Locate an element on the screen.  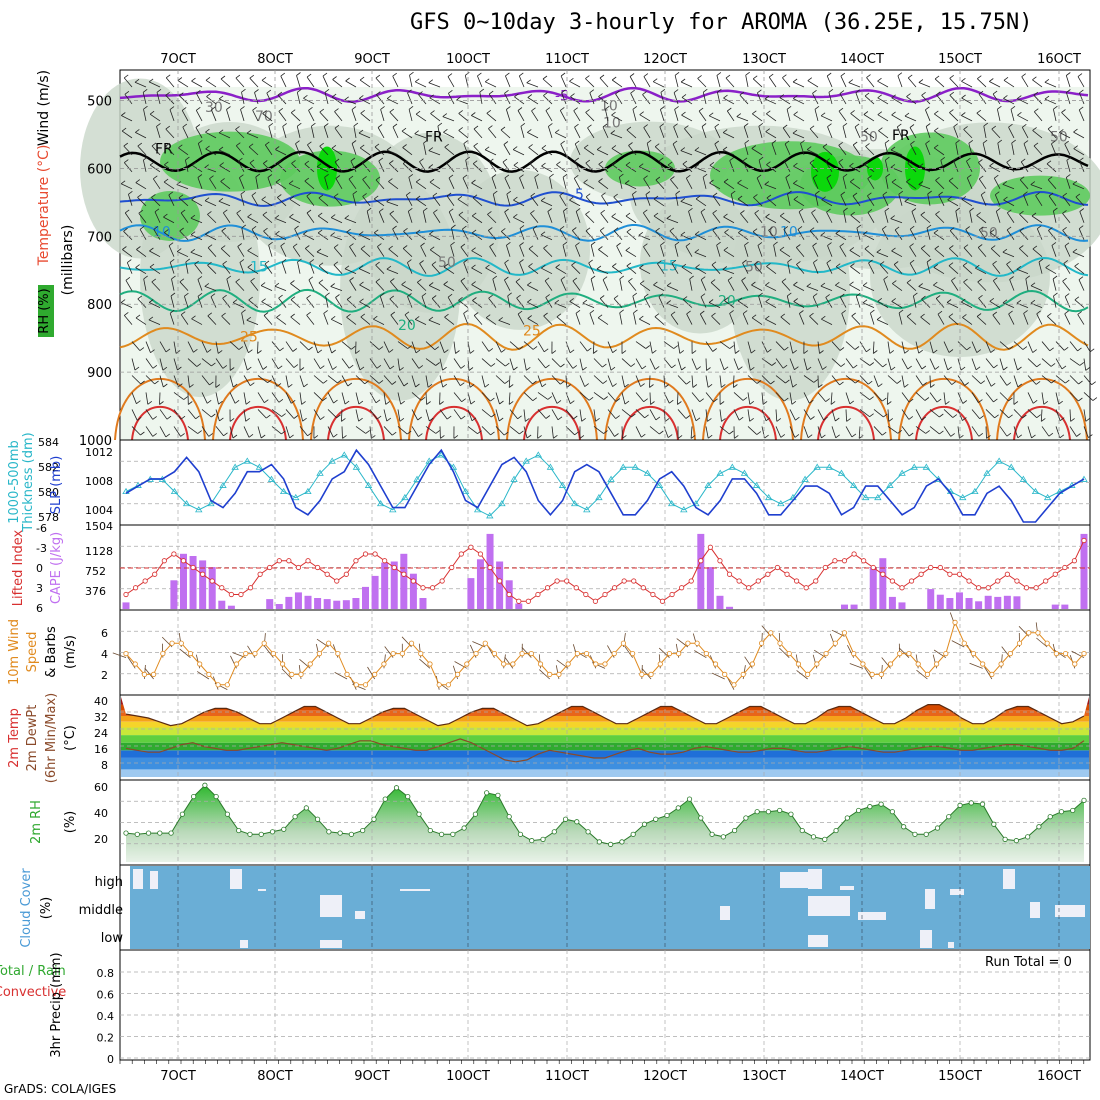
contour-label: 50 is located at coordinates (447, 263).